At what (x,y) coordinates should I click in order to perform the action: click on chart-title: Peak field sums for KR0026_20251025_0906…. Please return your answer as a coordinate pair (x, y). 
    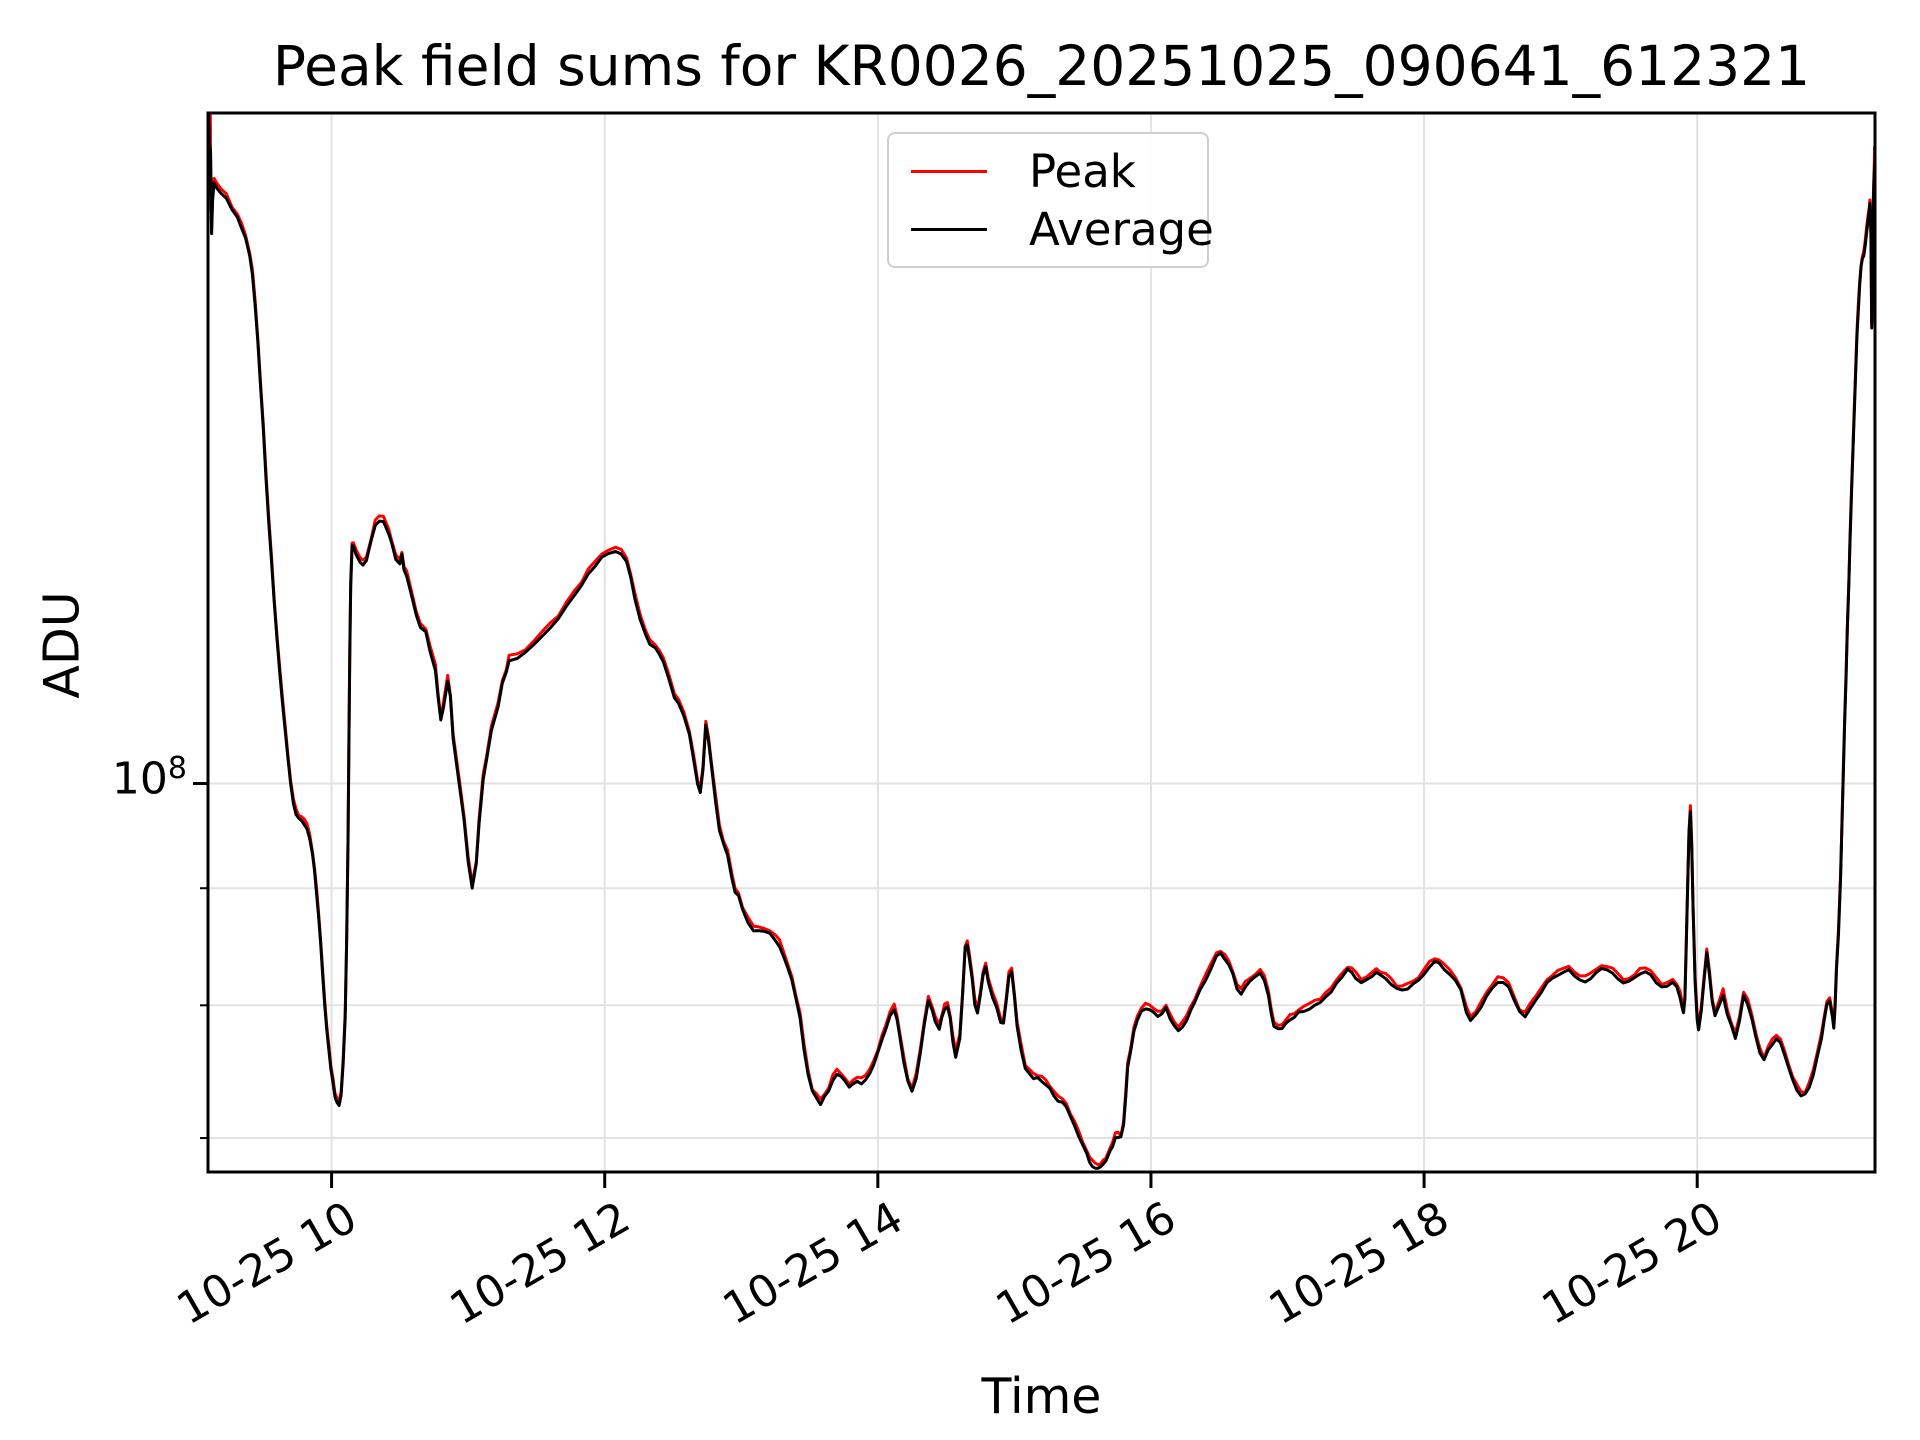
    Looking at the image, I should click on (1041, 66).